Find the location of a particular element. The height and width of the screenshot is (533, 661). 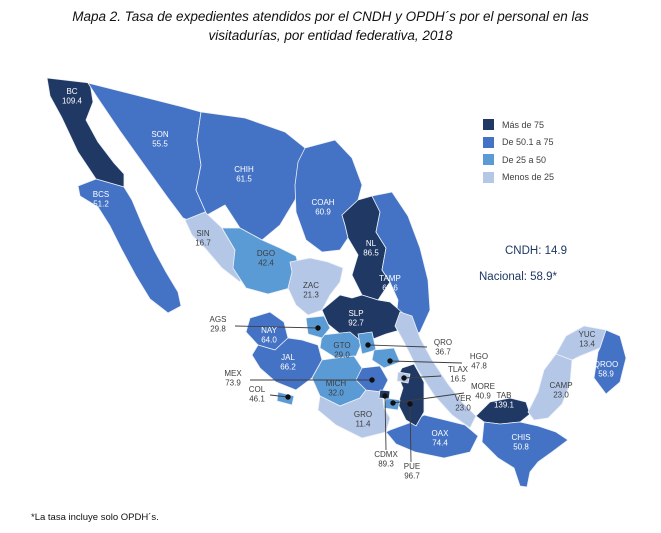

state-gro is located at coordinates (354, 414).